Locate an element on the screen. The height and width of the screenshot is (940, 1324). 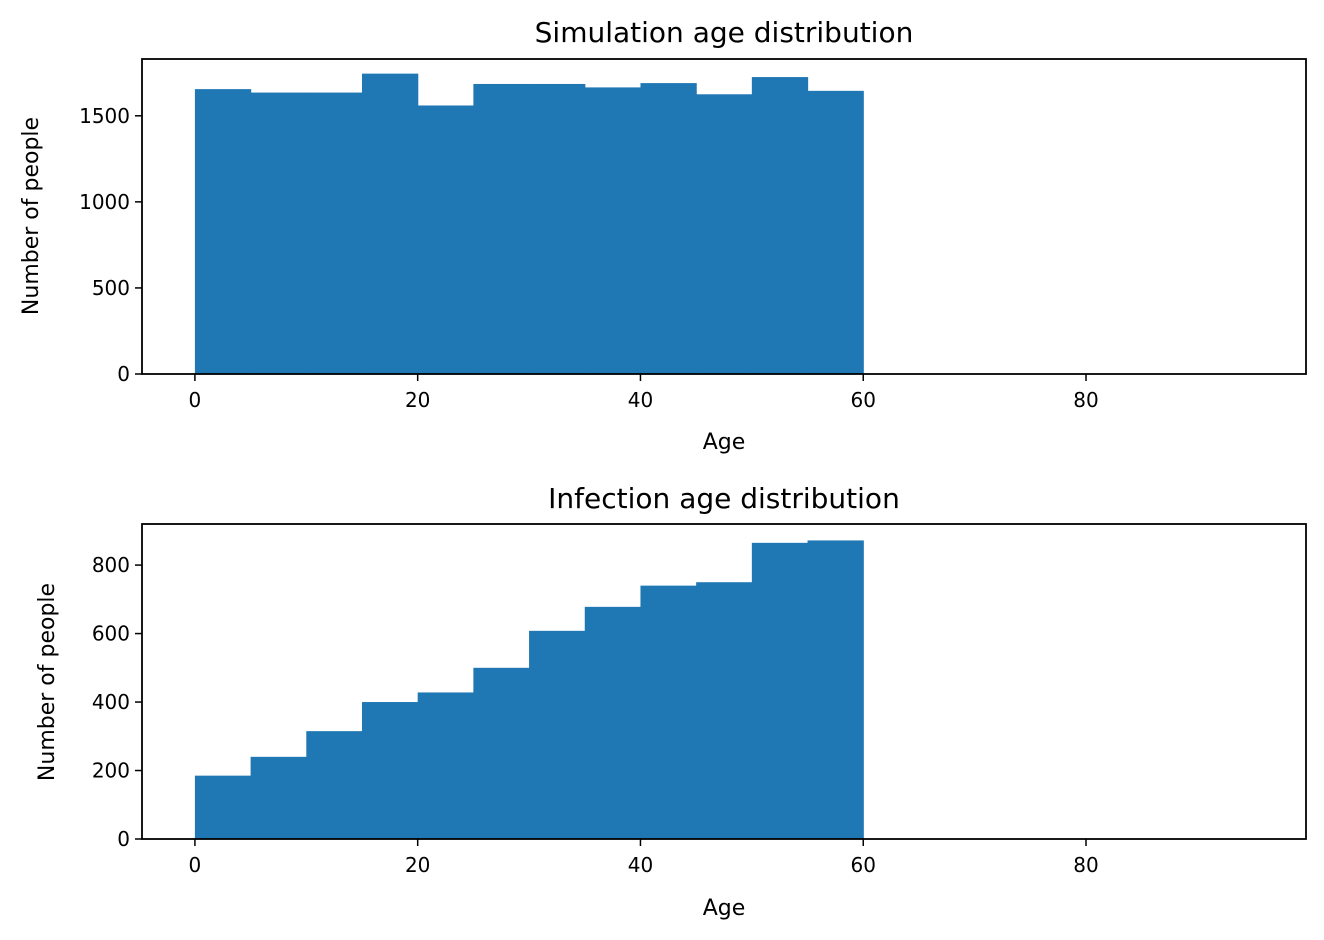
y-tick-label: 1000 is located at coordinates (104, 202).